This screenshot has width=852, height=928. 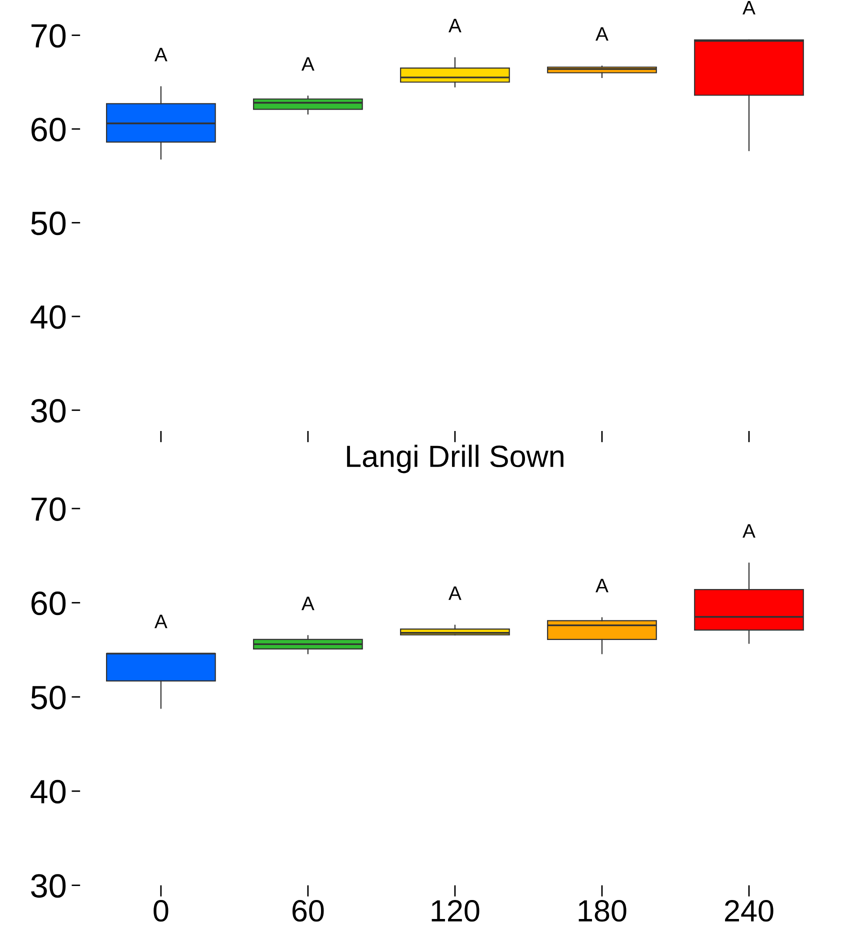 I want to click on x-tick-label: 120, so click(x=456, y=911).